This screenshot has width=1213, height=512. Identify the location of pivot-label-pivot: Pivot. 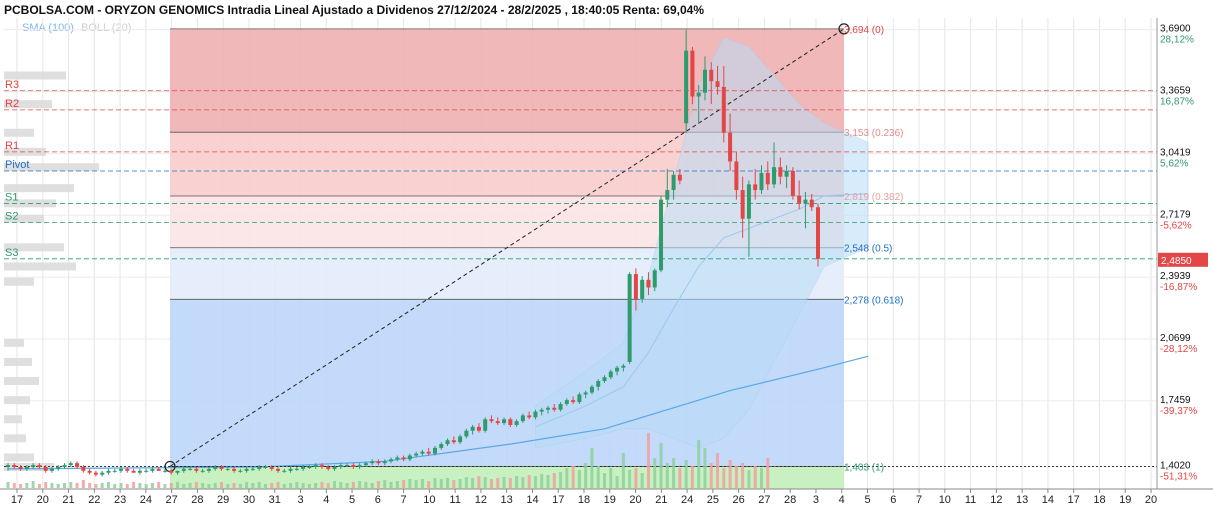
(17, 165).